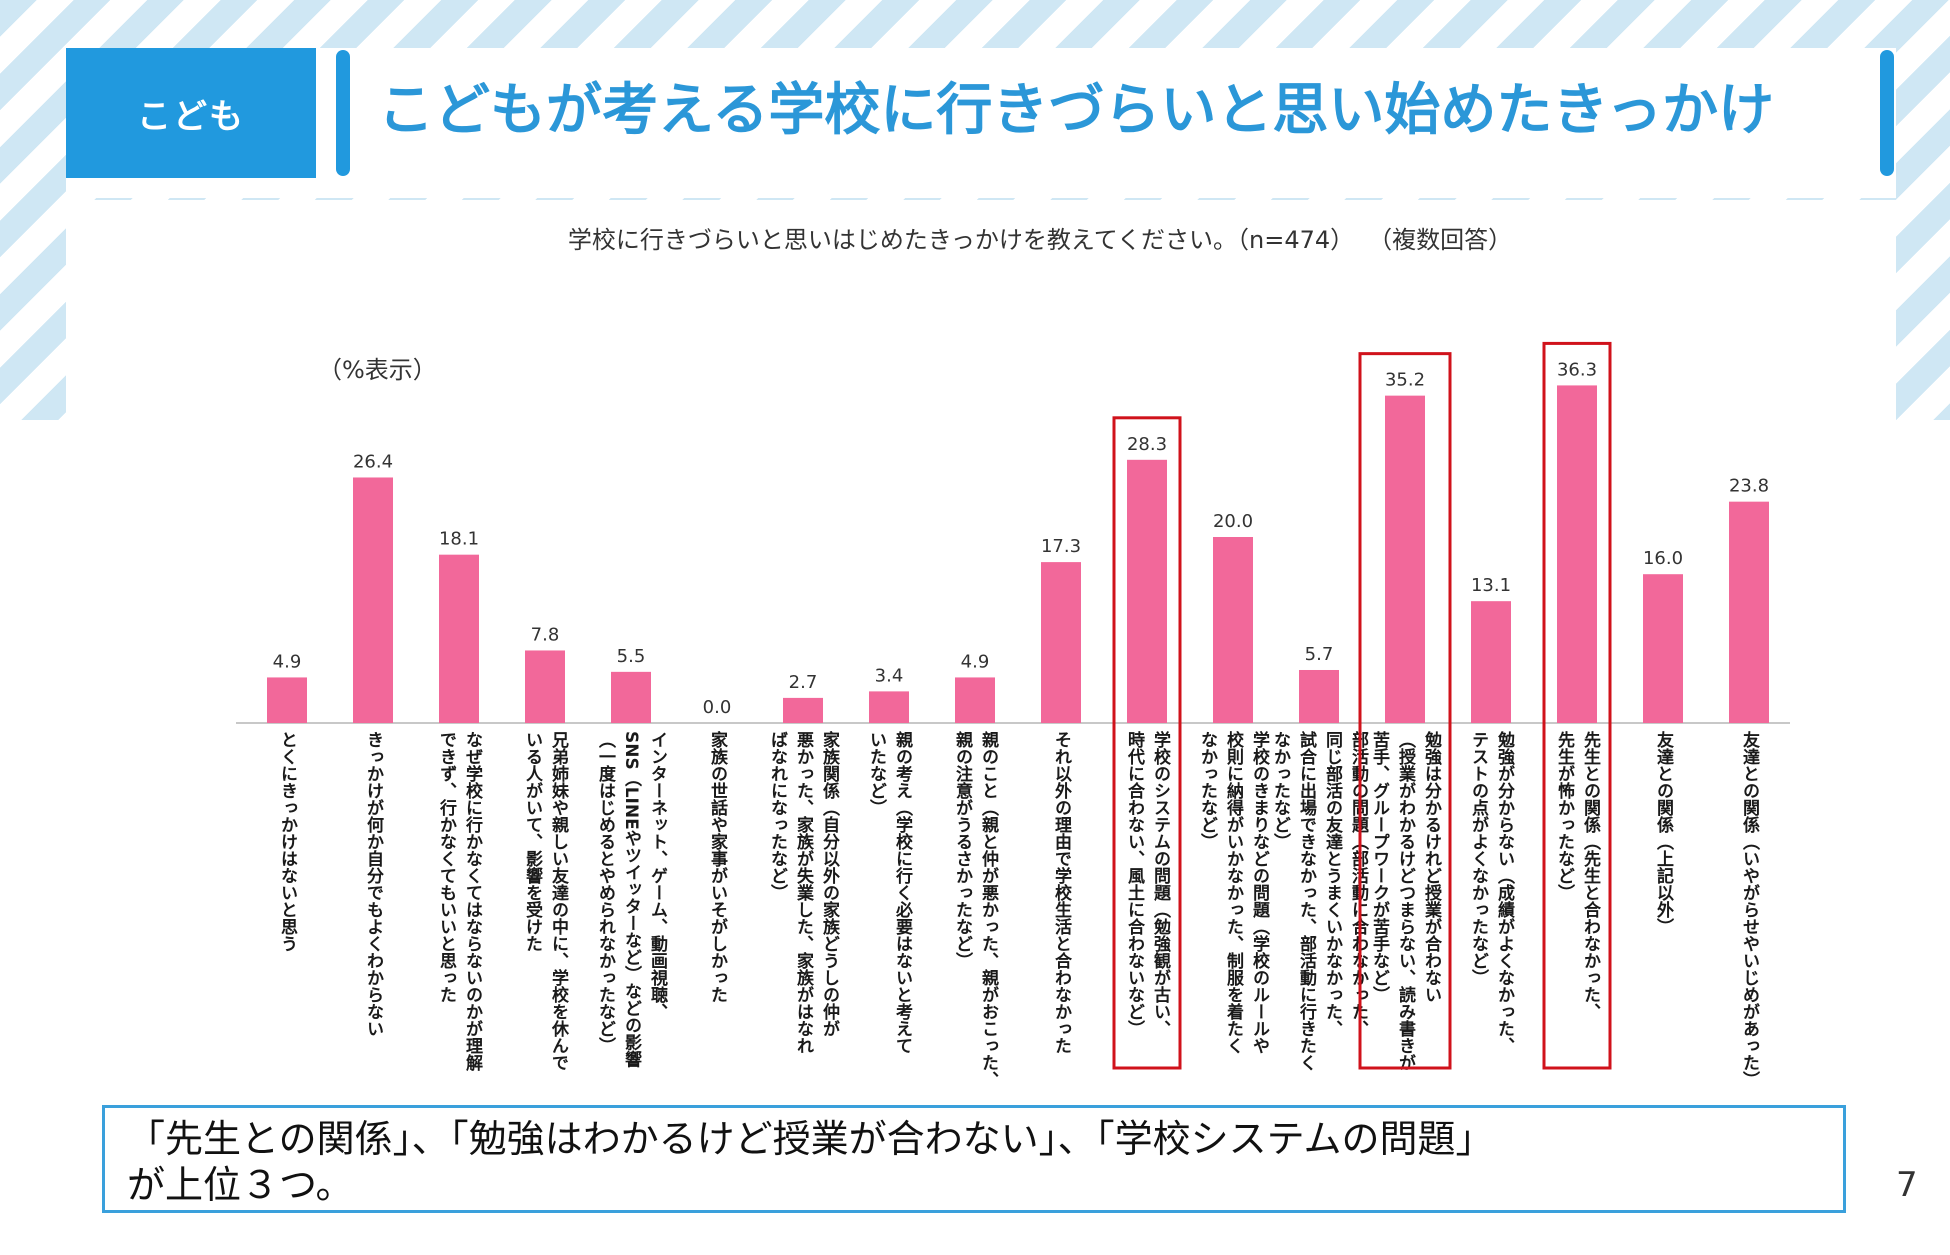  I want to click on category-label-13-0: 勉強は分かるけれど授業が合わない, so click(1432, 866).